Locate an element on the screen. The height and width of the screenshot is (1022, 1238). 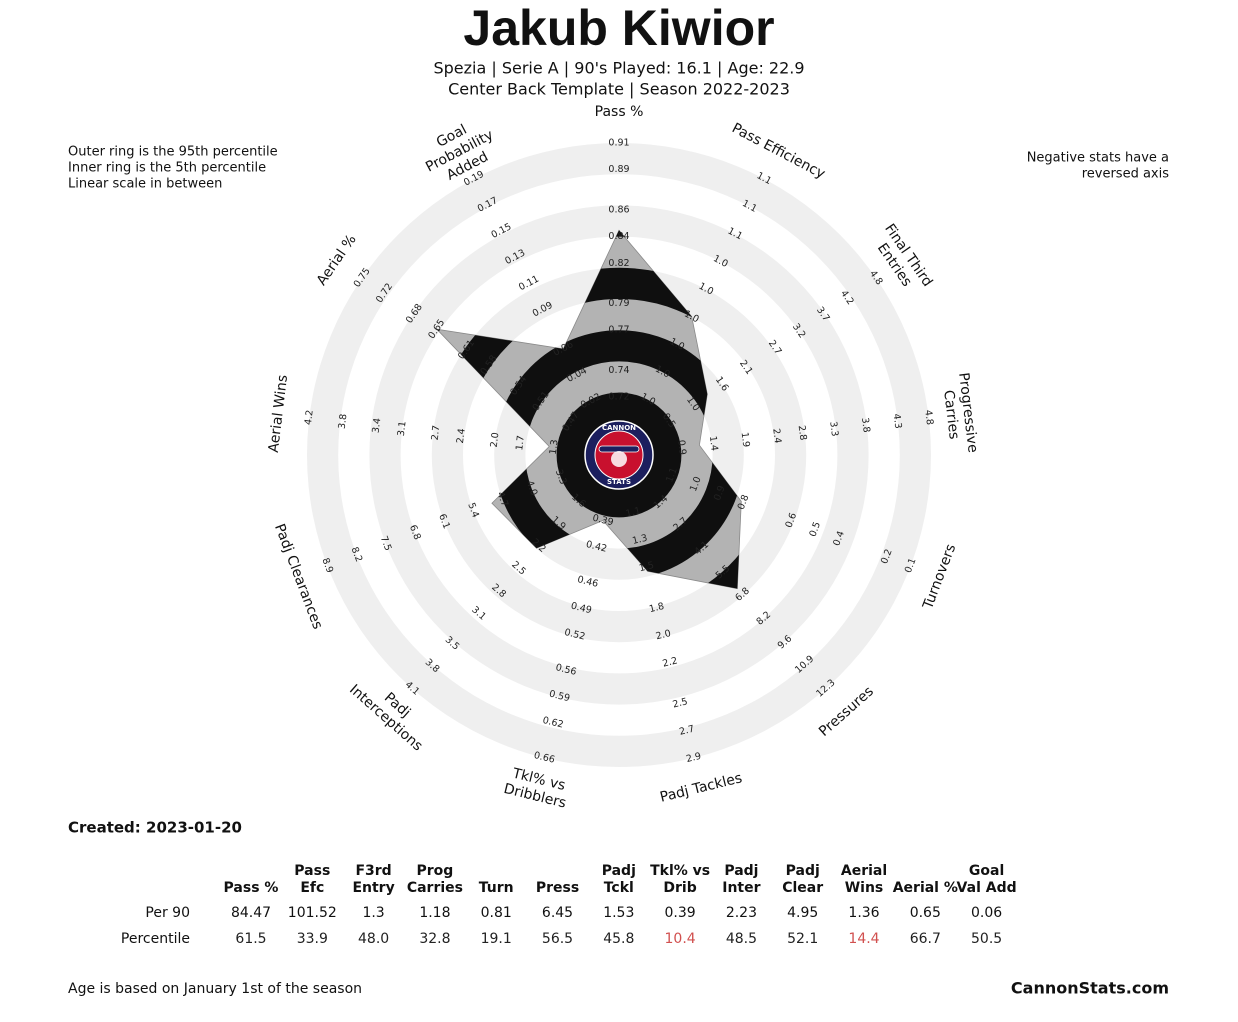
cell: 0.81 is located at coordinates (496, 913).